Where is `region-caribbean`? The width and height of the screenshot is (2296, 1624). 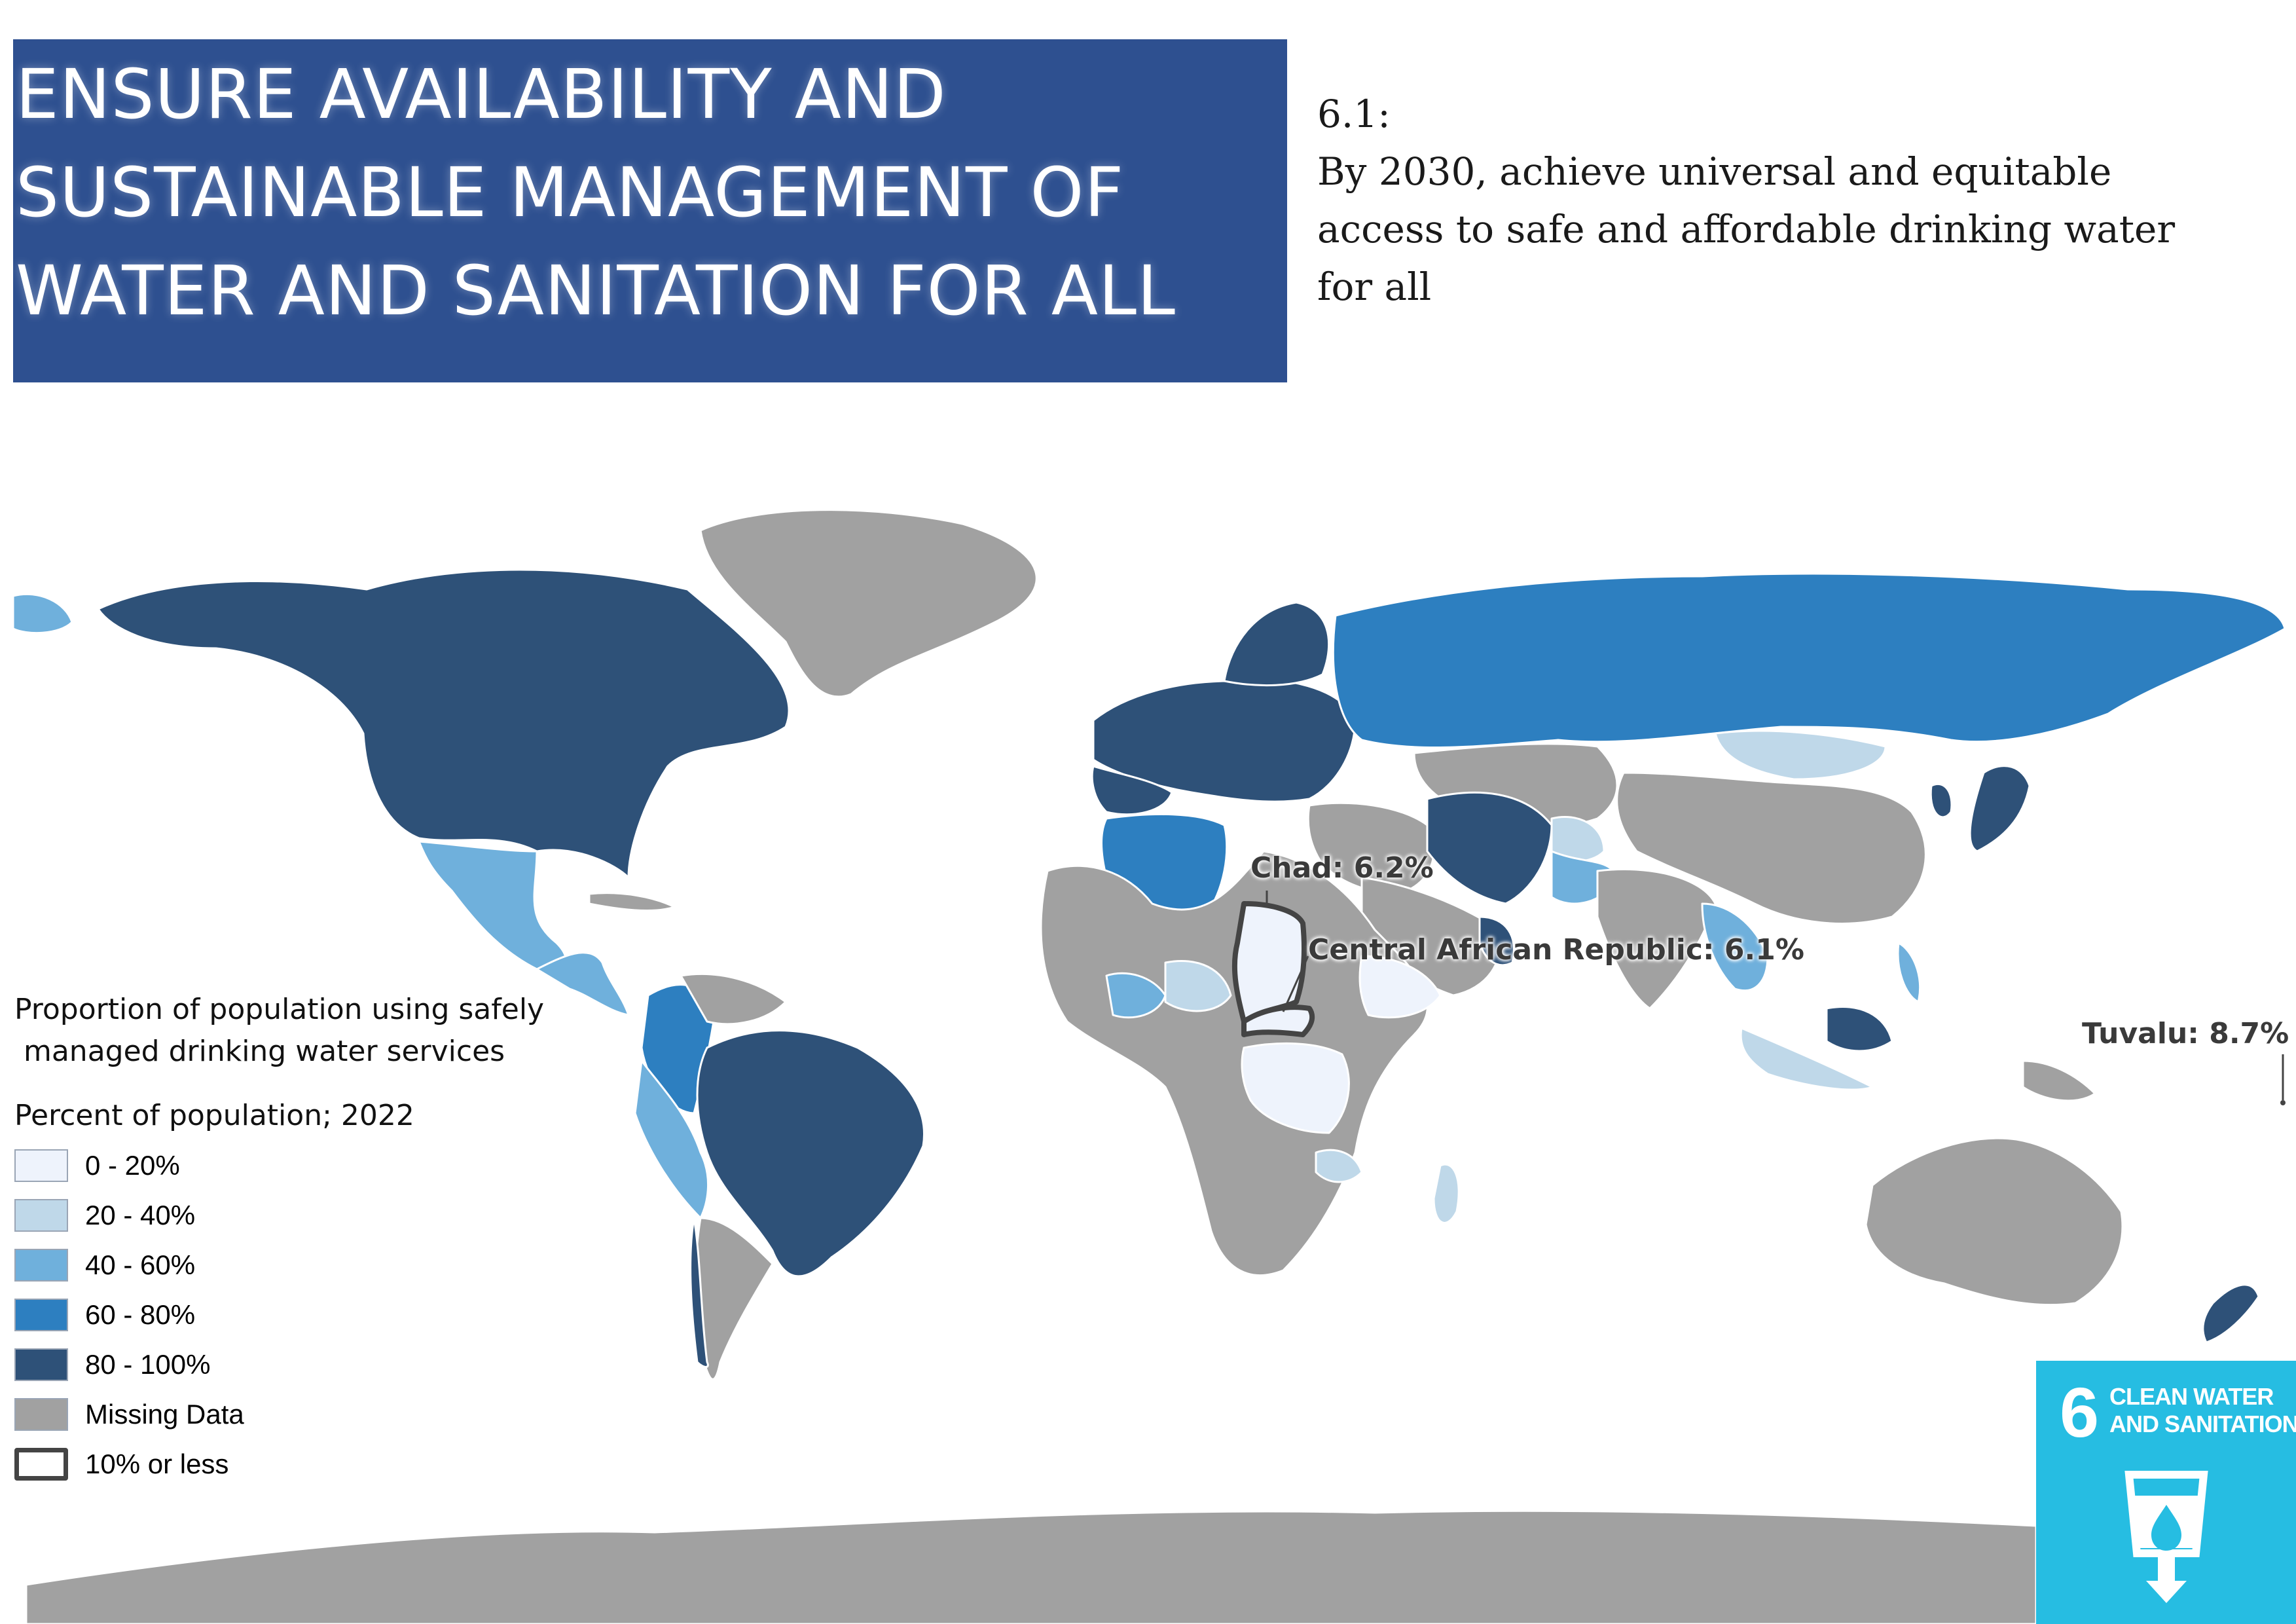
region-caribbean is located at coordinates (632, 902).